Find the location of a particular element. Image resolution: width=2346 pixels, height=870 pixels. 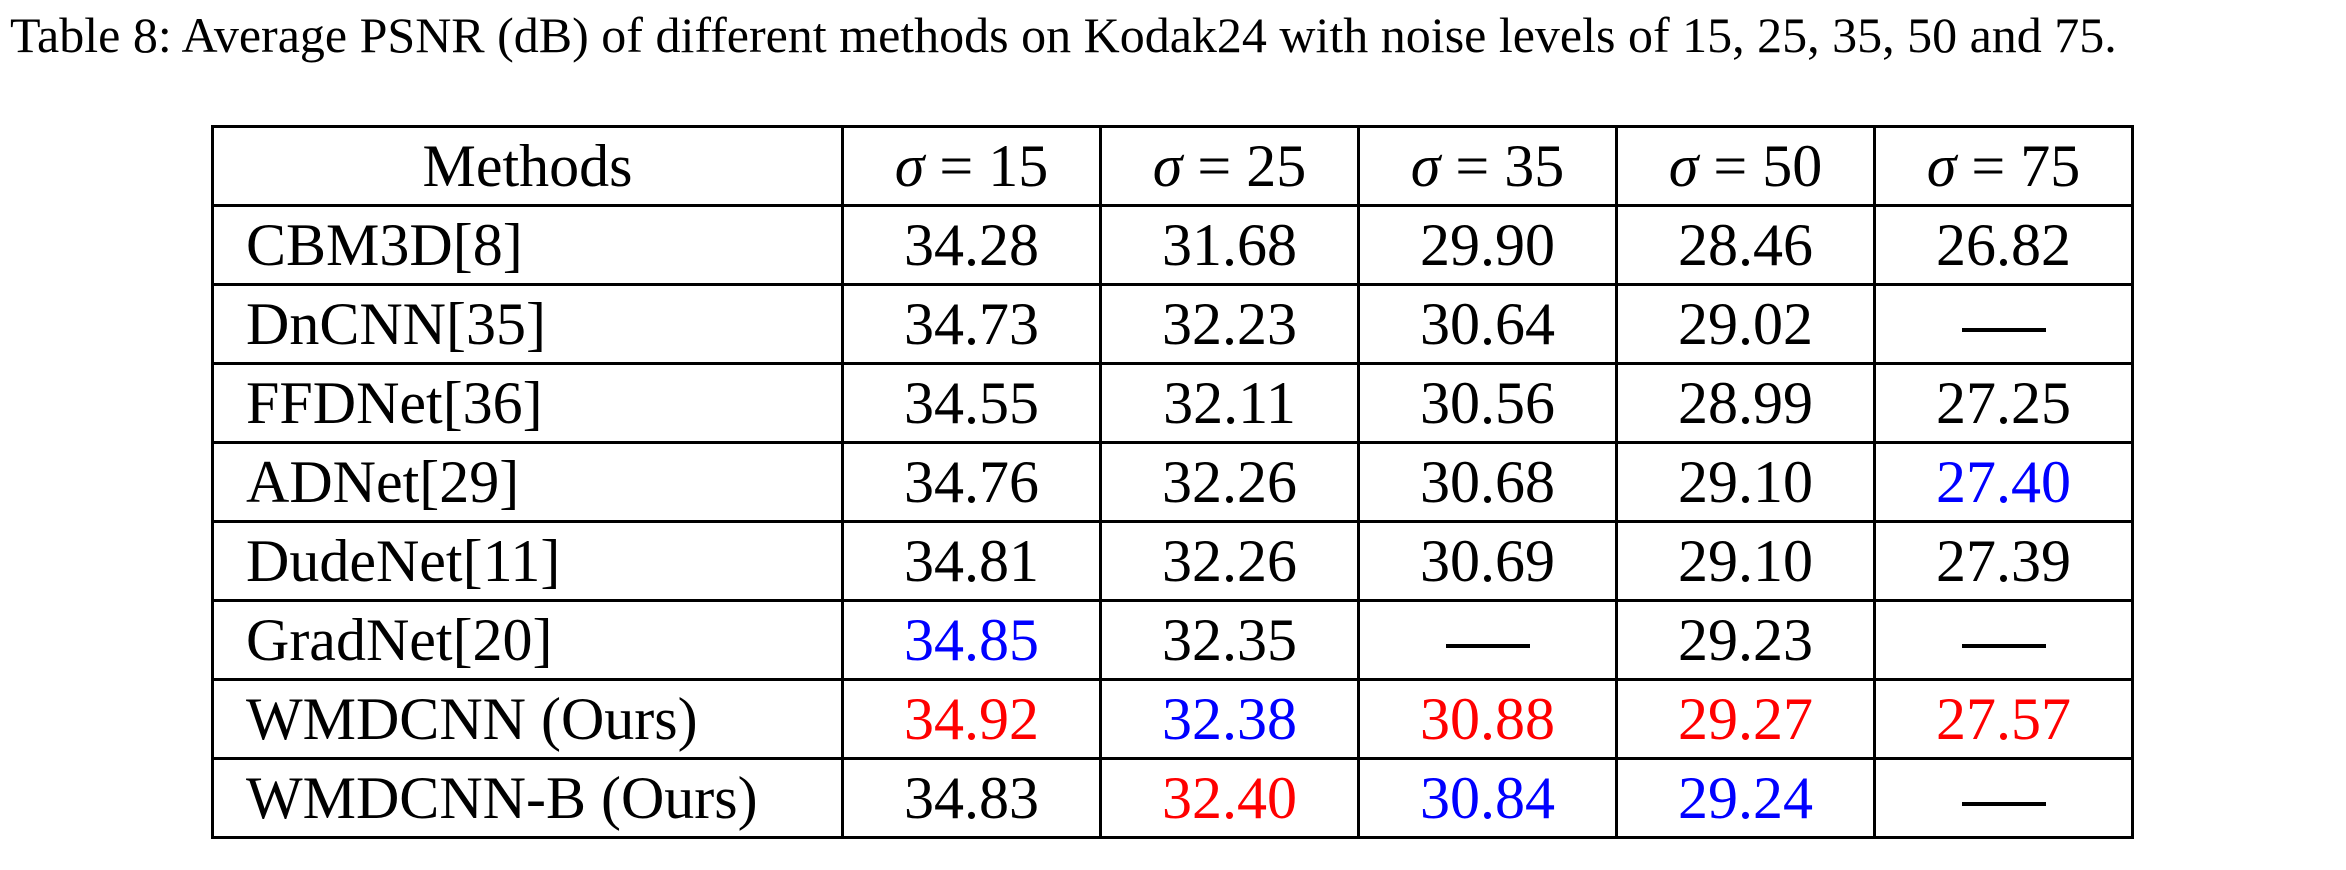

method-name-cell: DnCNN[35] is located at coordinates (527, 324).